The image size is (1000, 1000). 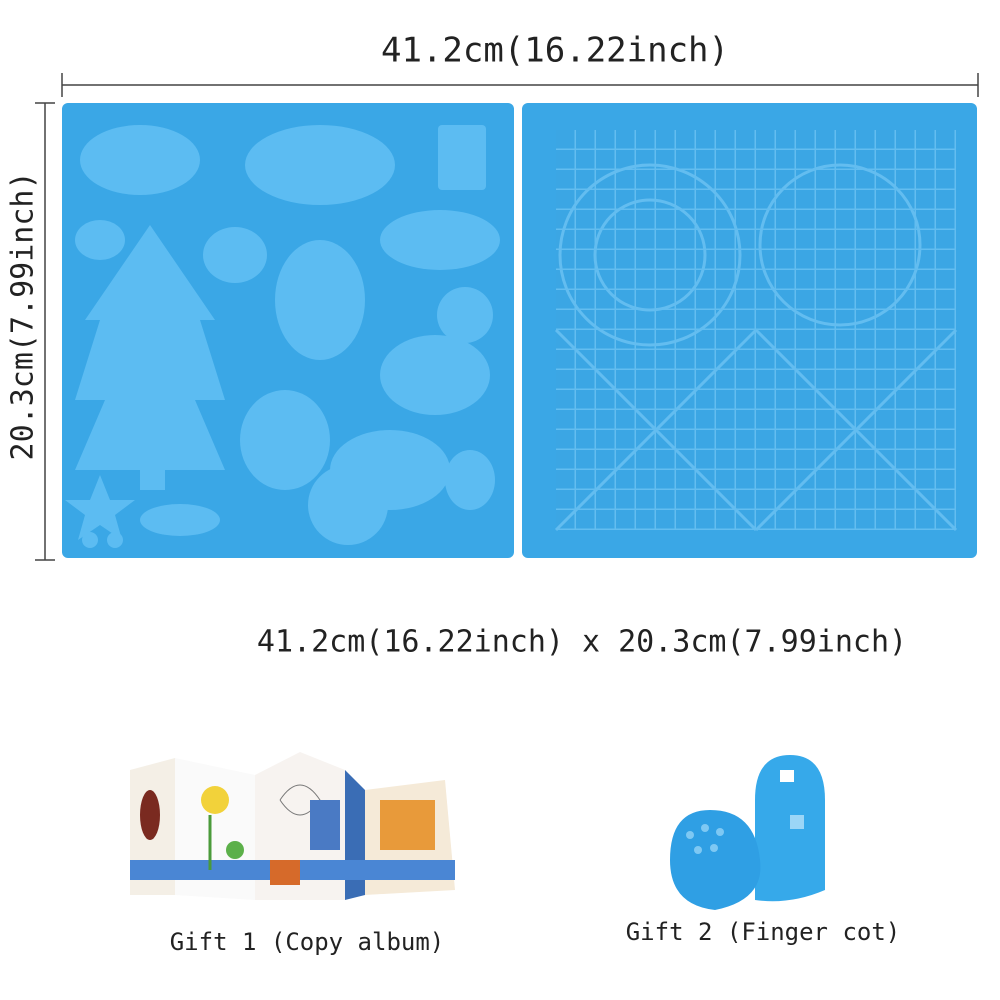 I want to click on gift-2-label: Gift 2 (Finger cot), so click(x=763, y=932).